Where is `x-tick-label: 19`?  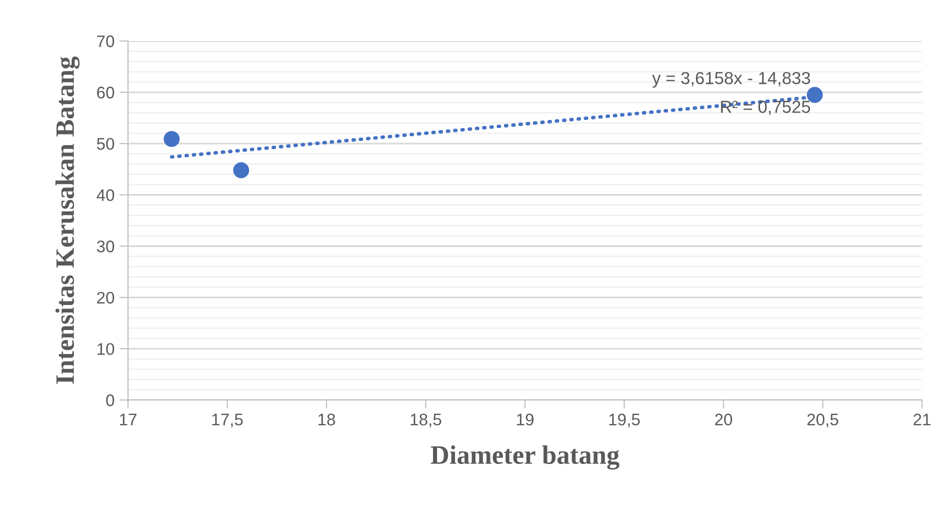 x-tick-label: 19 is located at coordinates (525, 420).